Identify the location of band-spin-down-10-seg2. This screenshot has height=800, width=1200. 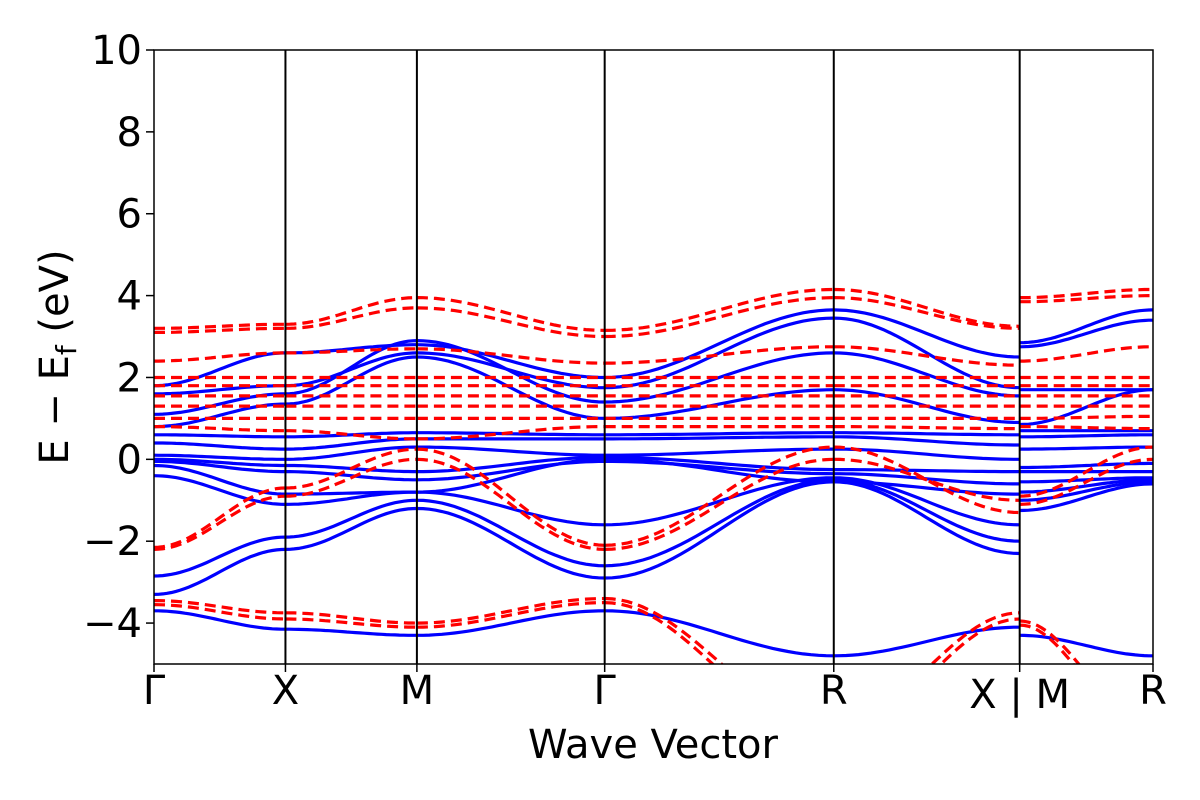
(510, 356).